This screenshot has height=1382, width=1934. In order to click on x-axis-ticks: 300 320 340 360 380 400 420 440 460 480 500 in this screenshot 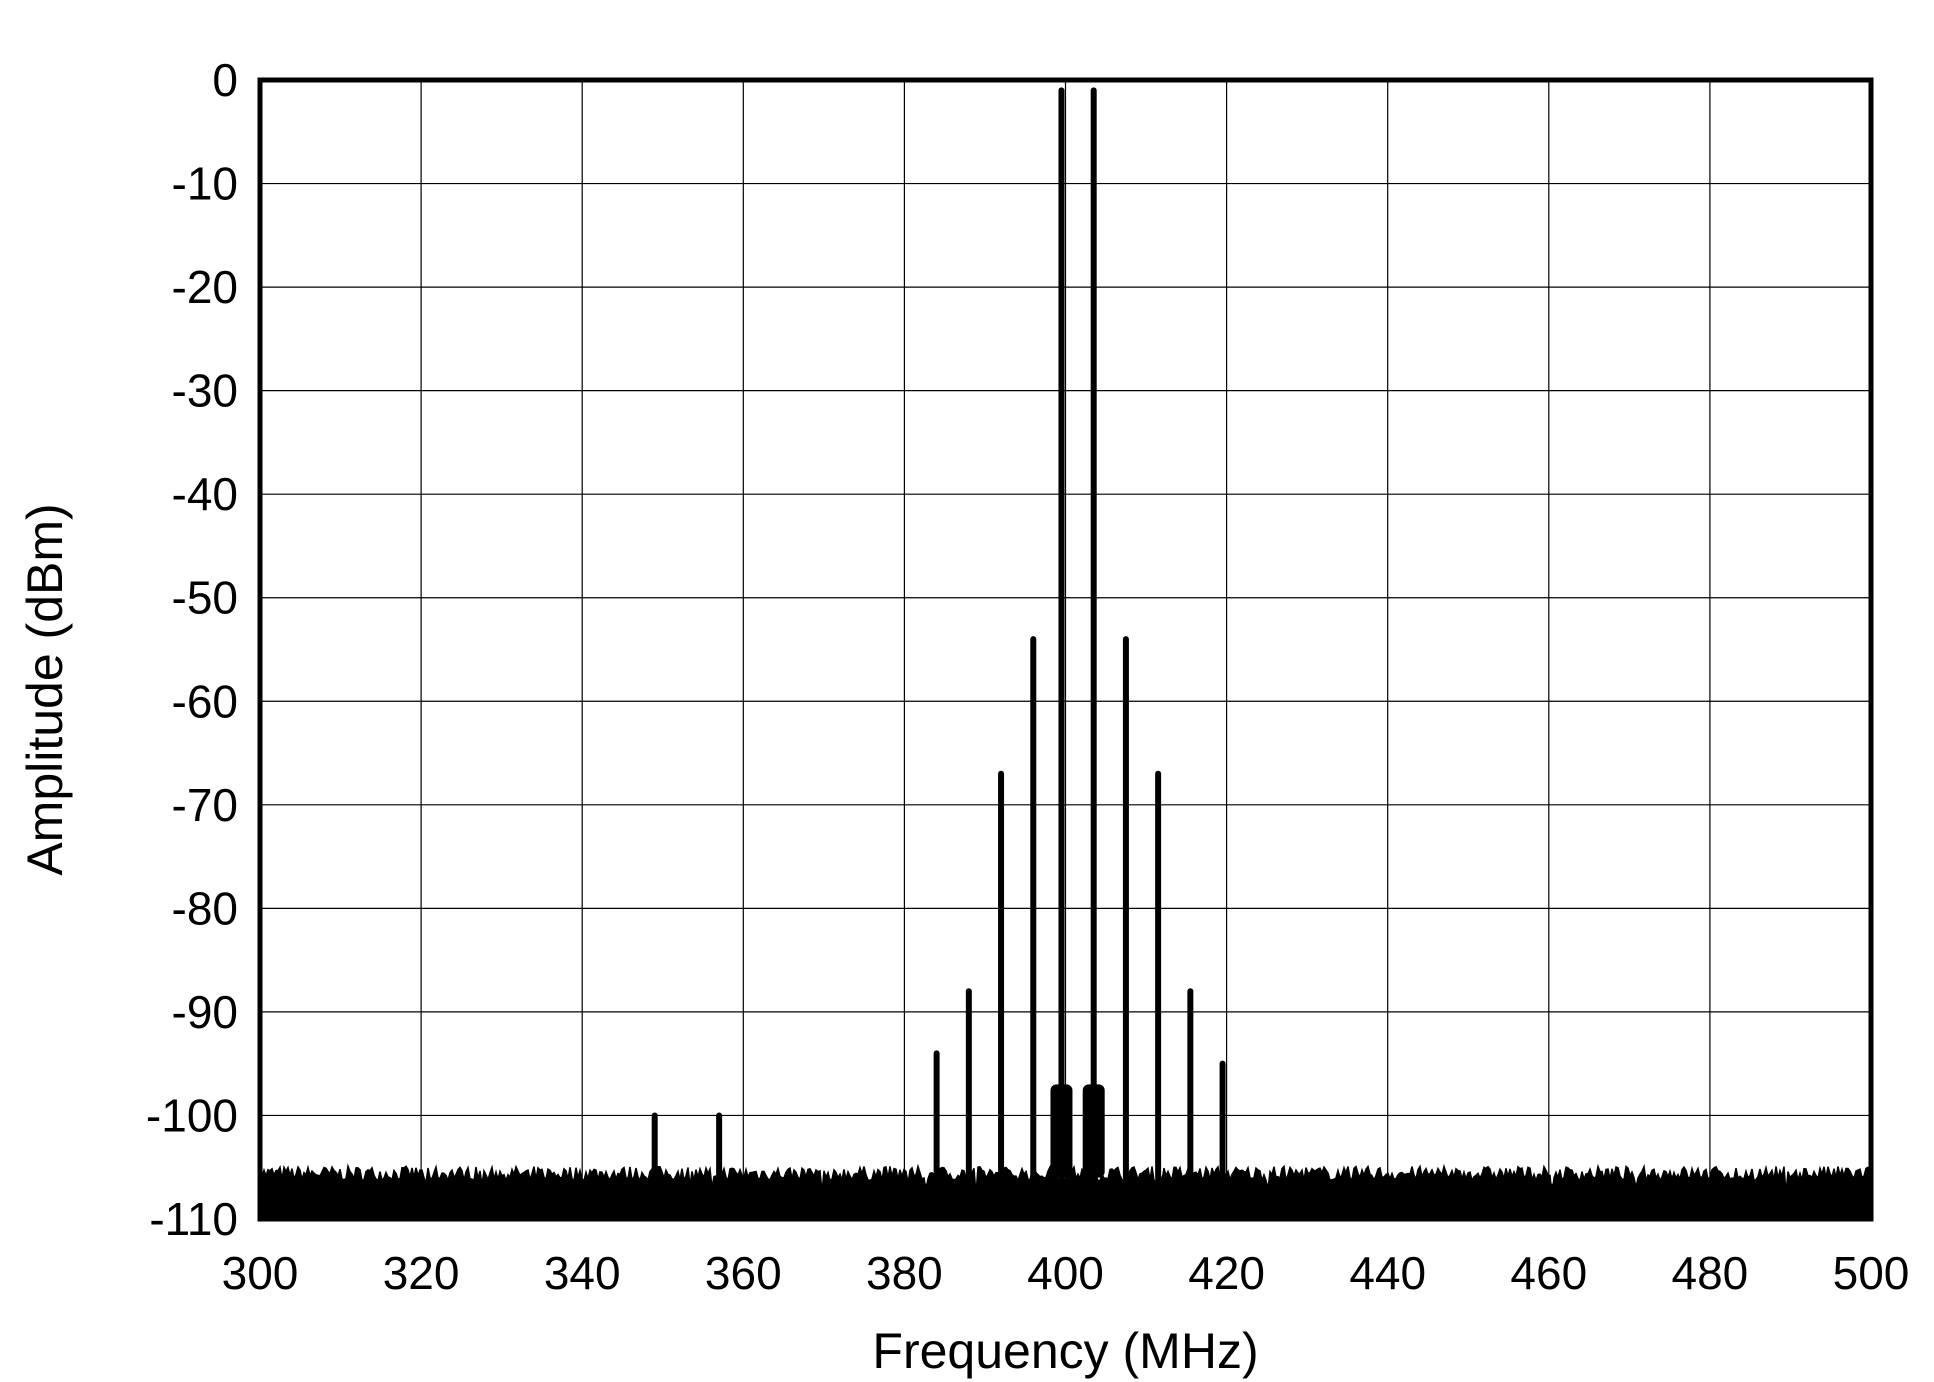, I will do `click(1066, 1273)`.